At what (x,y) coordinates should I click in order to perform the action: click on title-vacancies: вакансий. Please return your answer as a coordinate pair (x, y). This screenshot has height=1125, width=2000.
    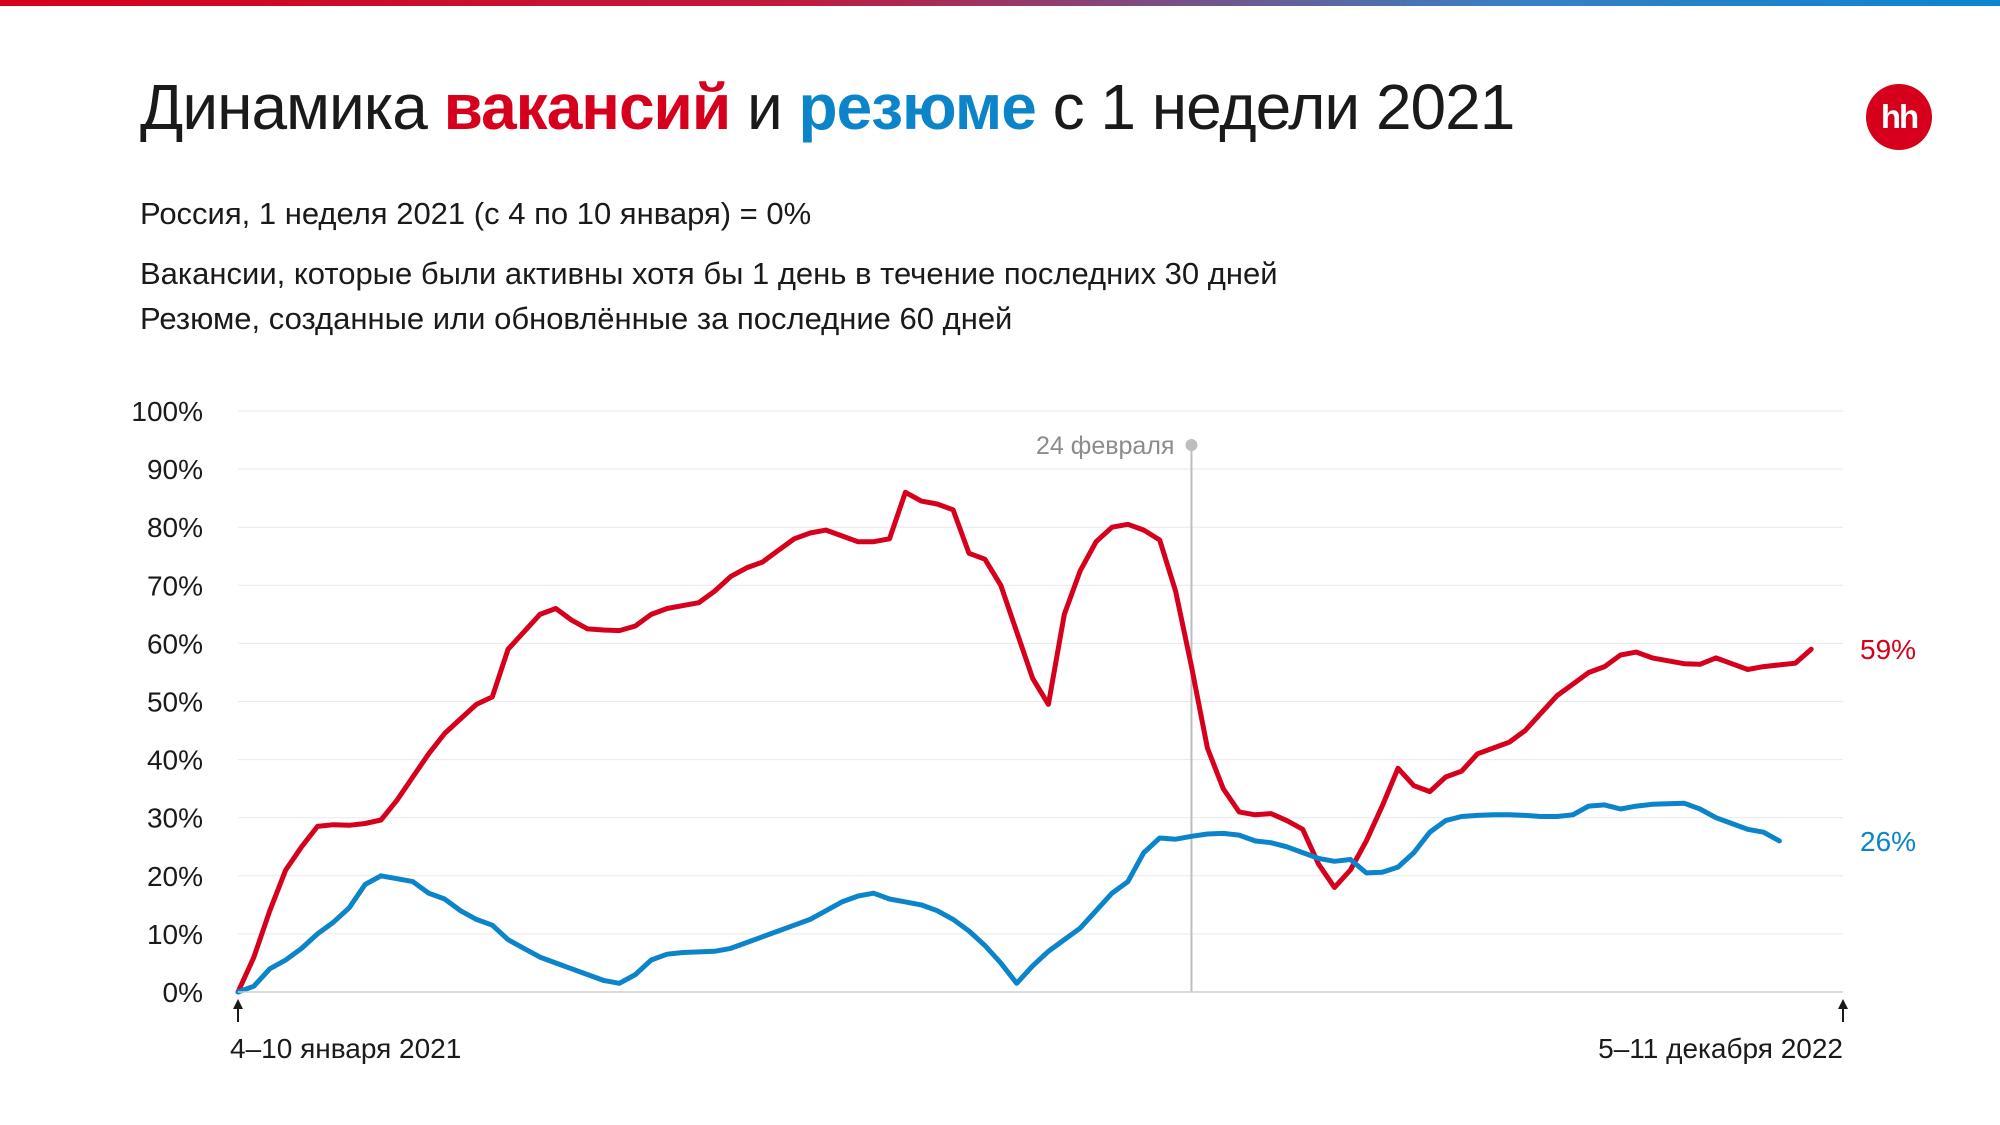
    Looking at the image, I should click on (587, 107).